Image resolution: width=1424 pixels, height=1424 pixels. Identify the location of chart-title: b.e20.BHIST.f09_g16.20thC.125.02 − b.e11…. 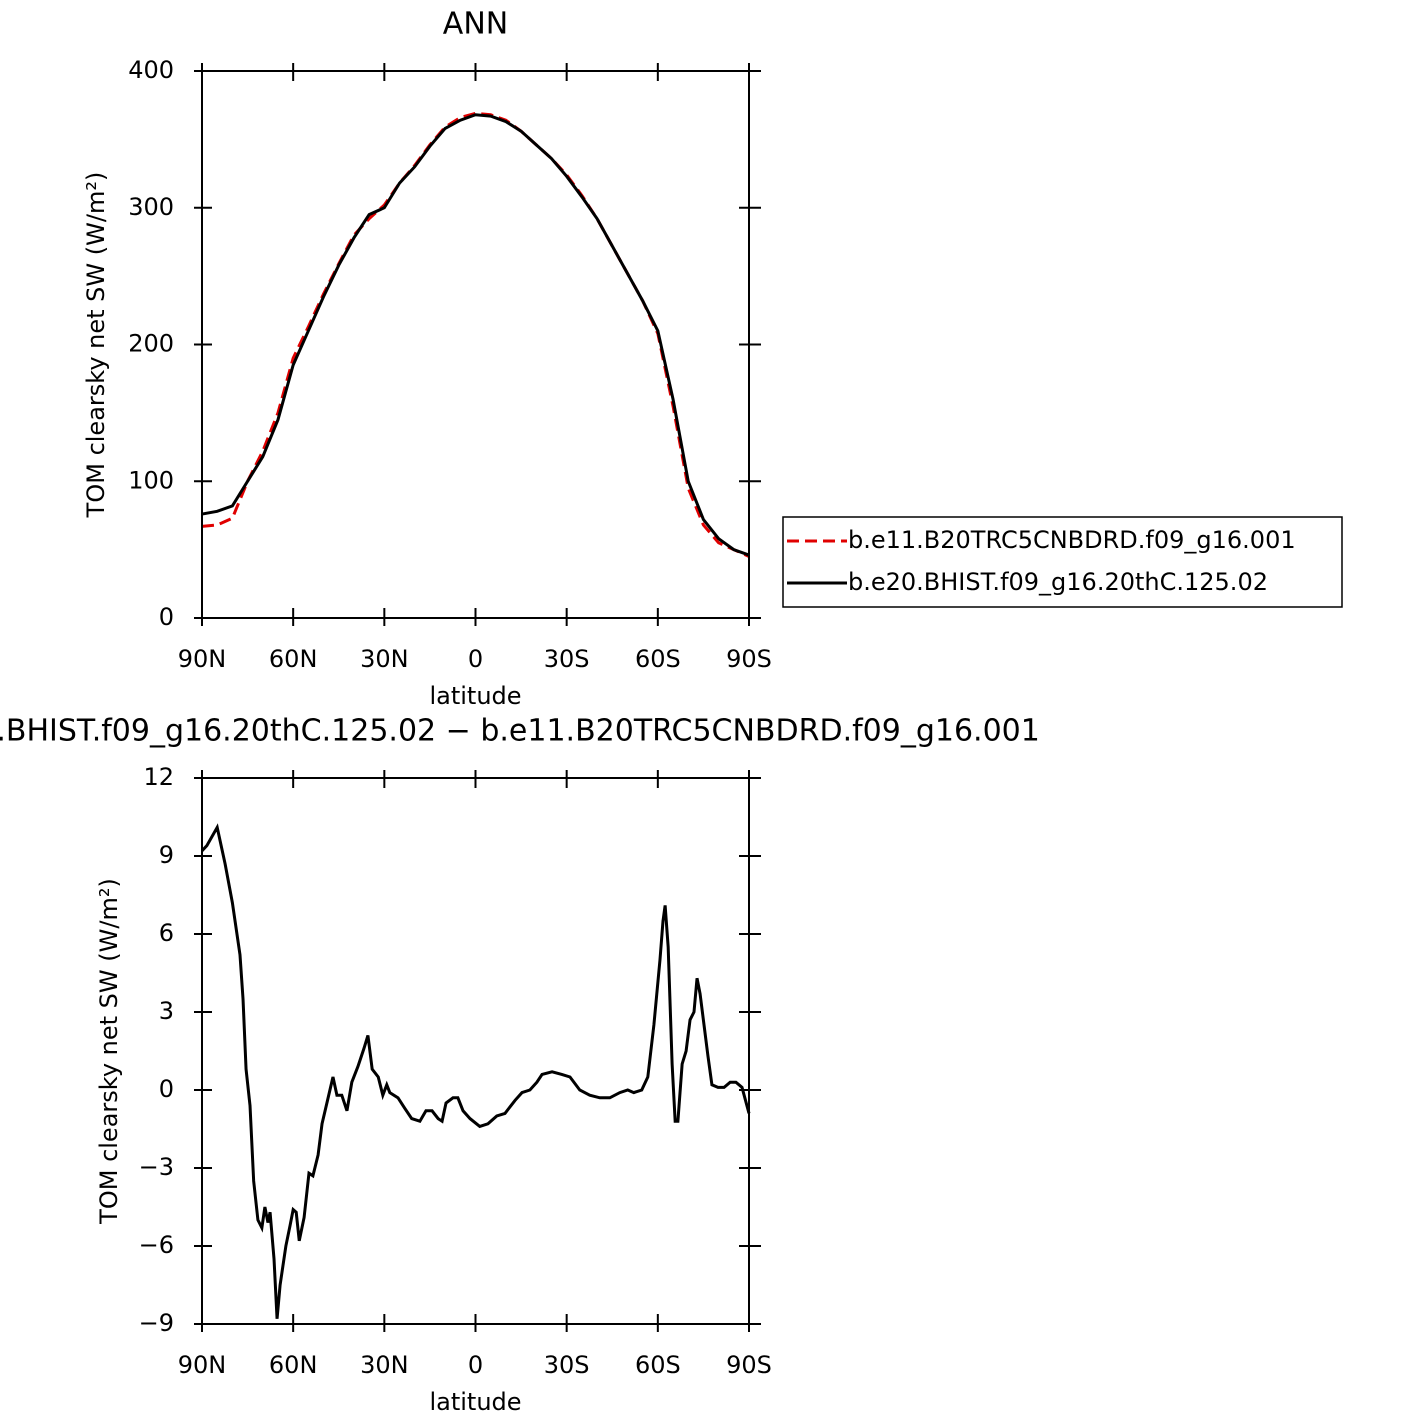
(520, 731).